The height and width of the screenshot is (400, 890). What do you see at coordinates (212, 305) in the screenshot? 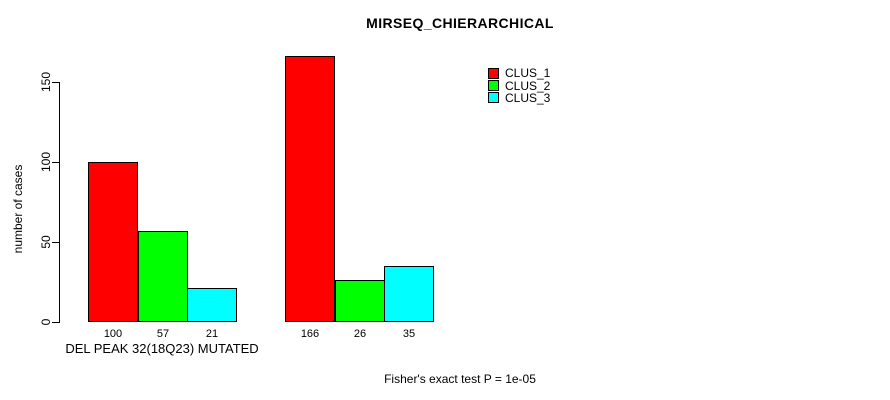
I see `bar-clus_3-group1` at bounding box center [212, 305].